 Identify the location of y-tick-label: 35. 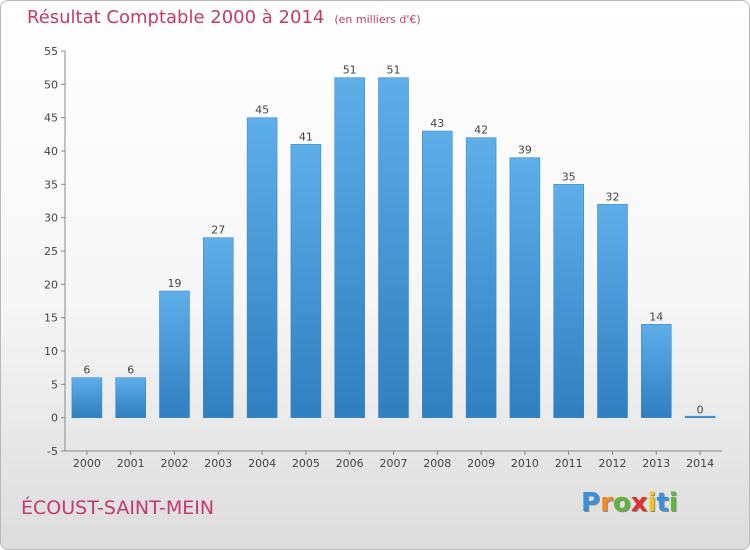
(51, 184).